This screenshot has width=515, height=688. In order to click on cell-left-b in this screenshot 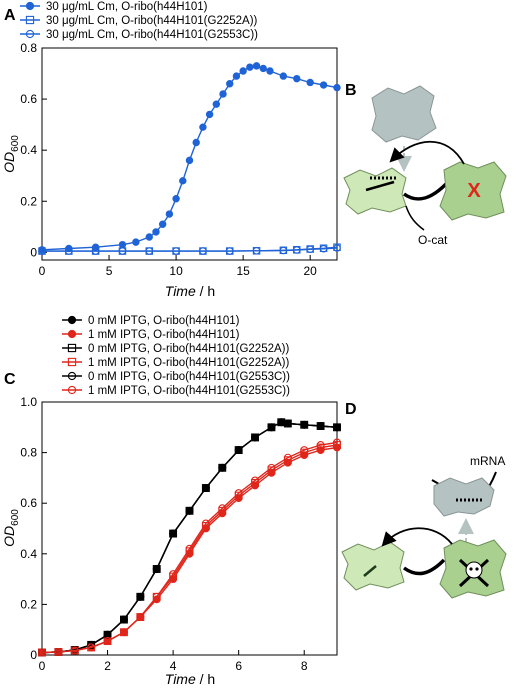, I will do `click(375, 191)`.